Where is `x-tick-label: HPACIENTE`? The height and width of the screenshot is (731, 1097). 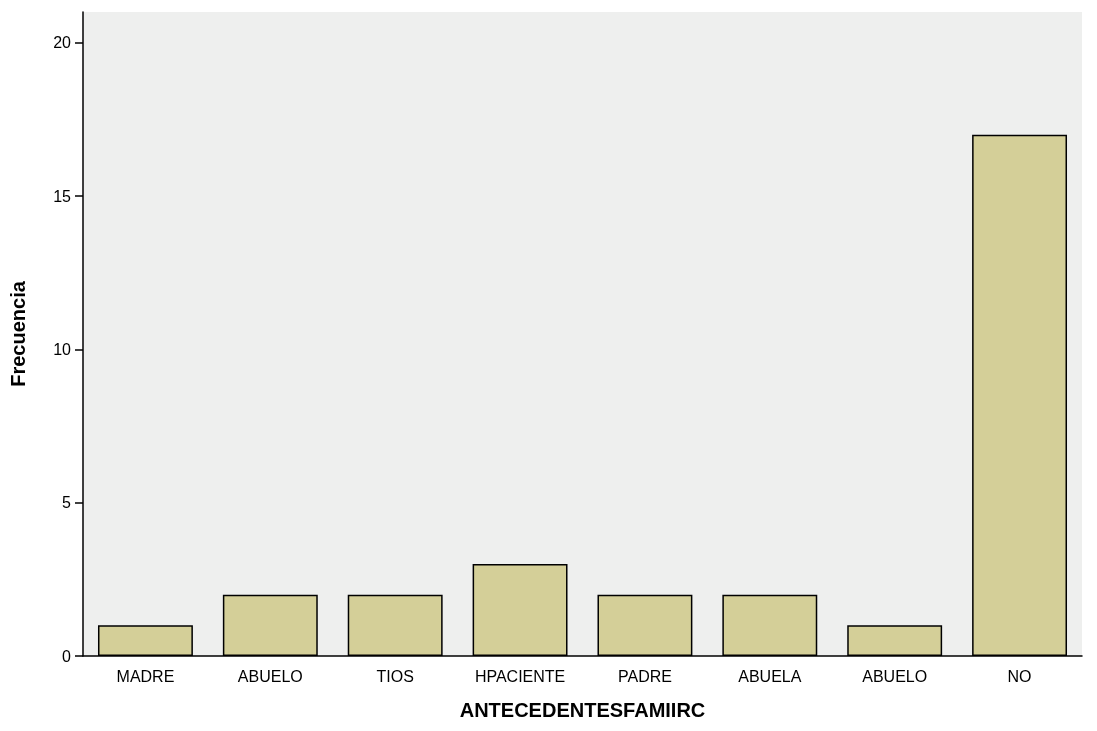 x-tick-label: HPACIENTE is located at coordinates (520, 676).